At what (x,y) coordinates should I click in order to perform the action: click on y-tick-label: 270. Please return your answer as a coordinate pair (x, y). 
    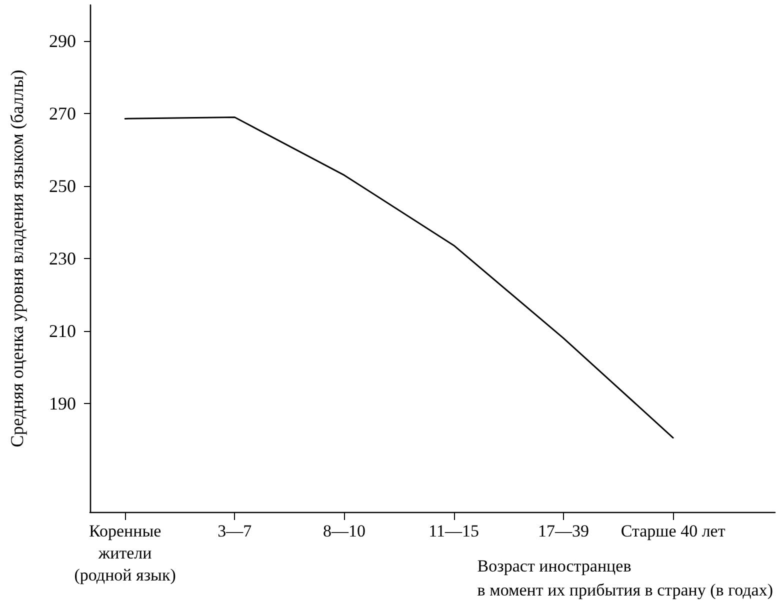
    Looking at the image, I should click on (62, 114).